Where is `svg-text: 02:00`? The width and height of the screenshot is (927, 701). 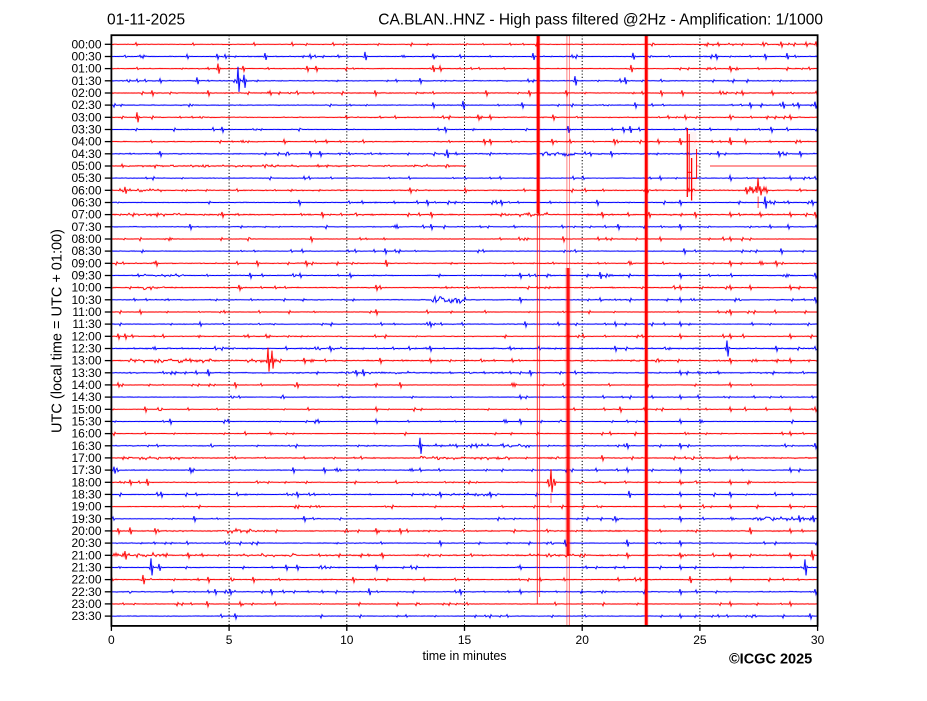 svg-text: 02:00 is located at coordinates (86, 93).